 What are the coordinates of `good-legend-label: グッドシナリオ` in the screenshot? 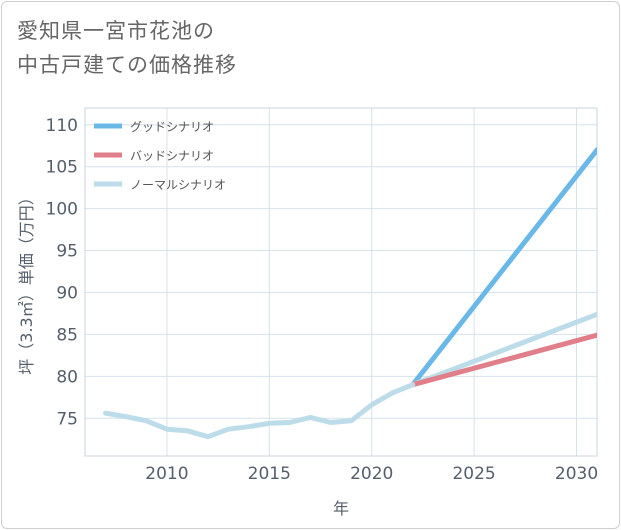 It's located at (172, 127).